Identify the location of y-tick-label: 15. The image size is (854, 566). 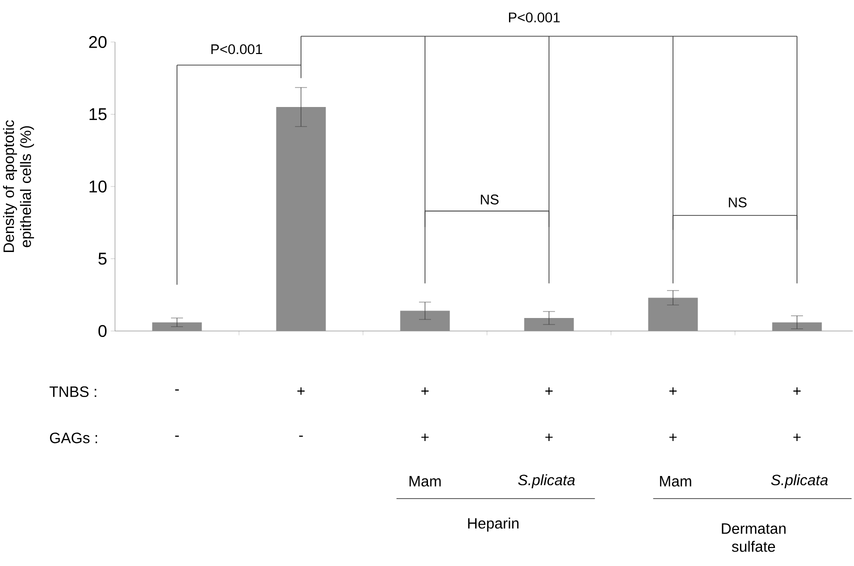
(98, 114).